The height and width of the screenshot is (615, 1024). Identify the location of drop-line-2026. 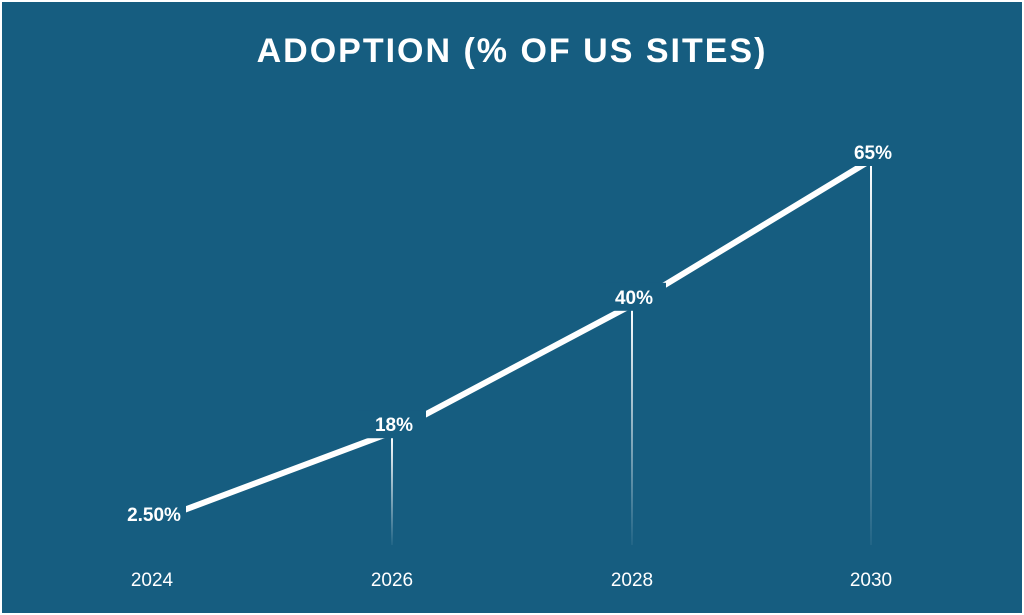
(392, 490).